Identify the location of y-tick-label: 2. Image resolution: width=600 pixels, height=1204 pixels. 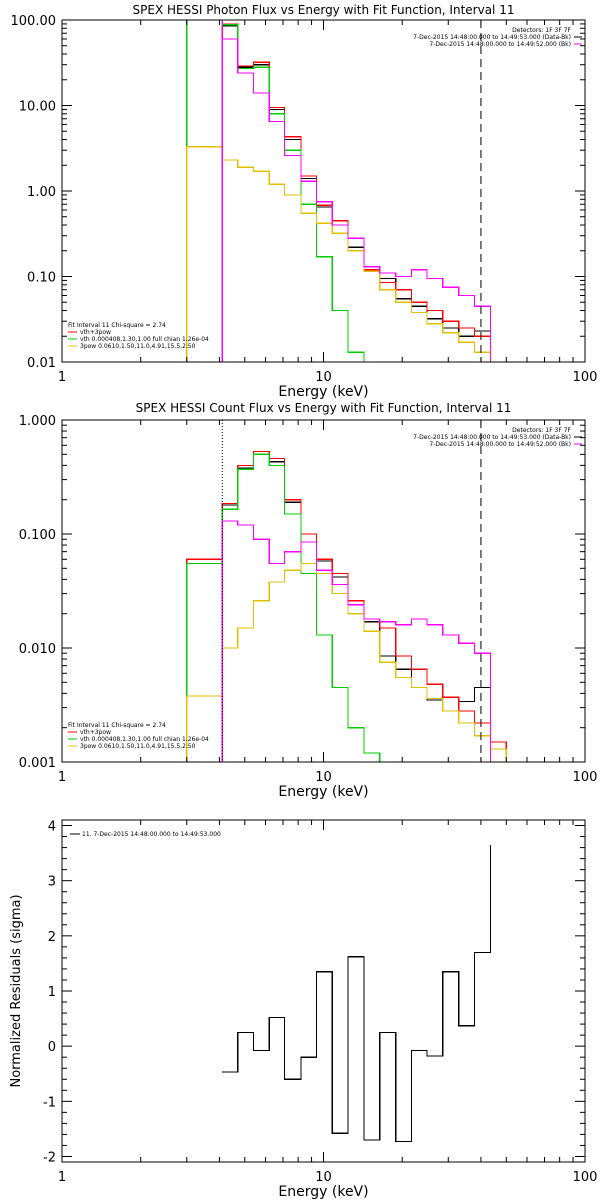
(52, 937).